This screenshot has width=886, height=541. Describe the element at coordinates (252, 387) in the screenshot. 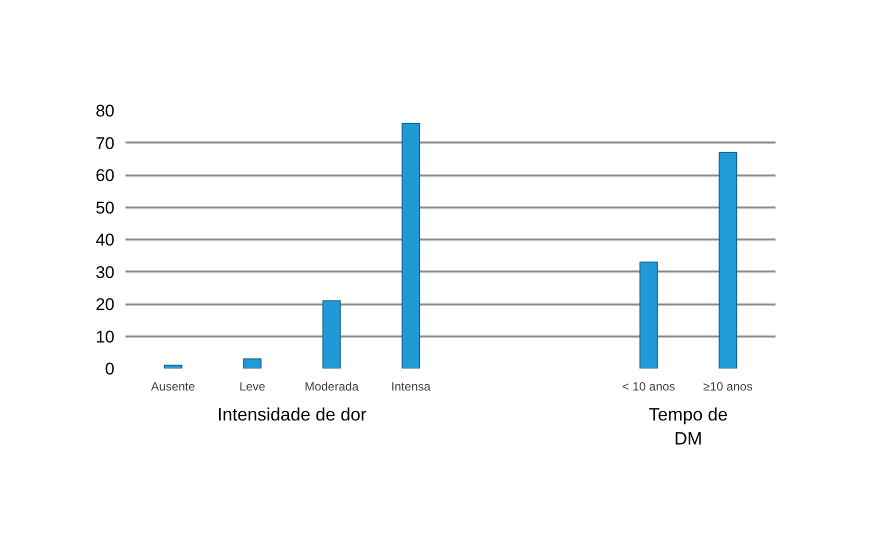

I see `x-tick-label: Leve` at that location.